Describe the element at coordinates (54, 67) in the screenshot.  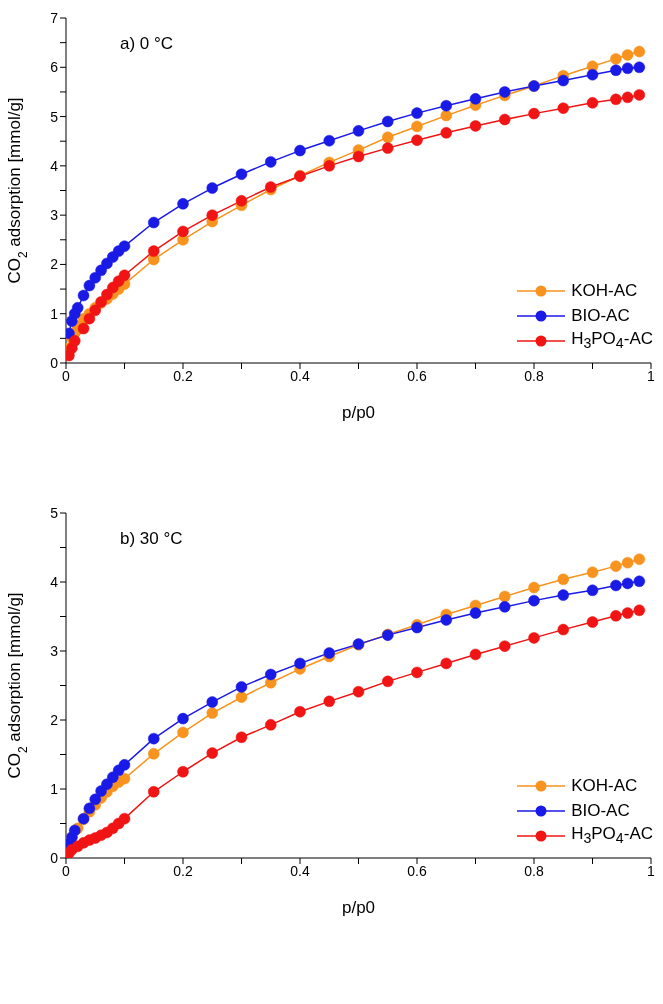
I see `y-tick-label: 6` at that location.